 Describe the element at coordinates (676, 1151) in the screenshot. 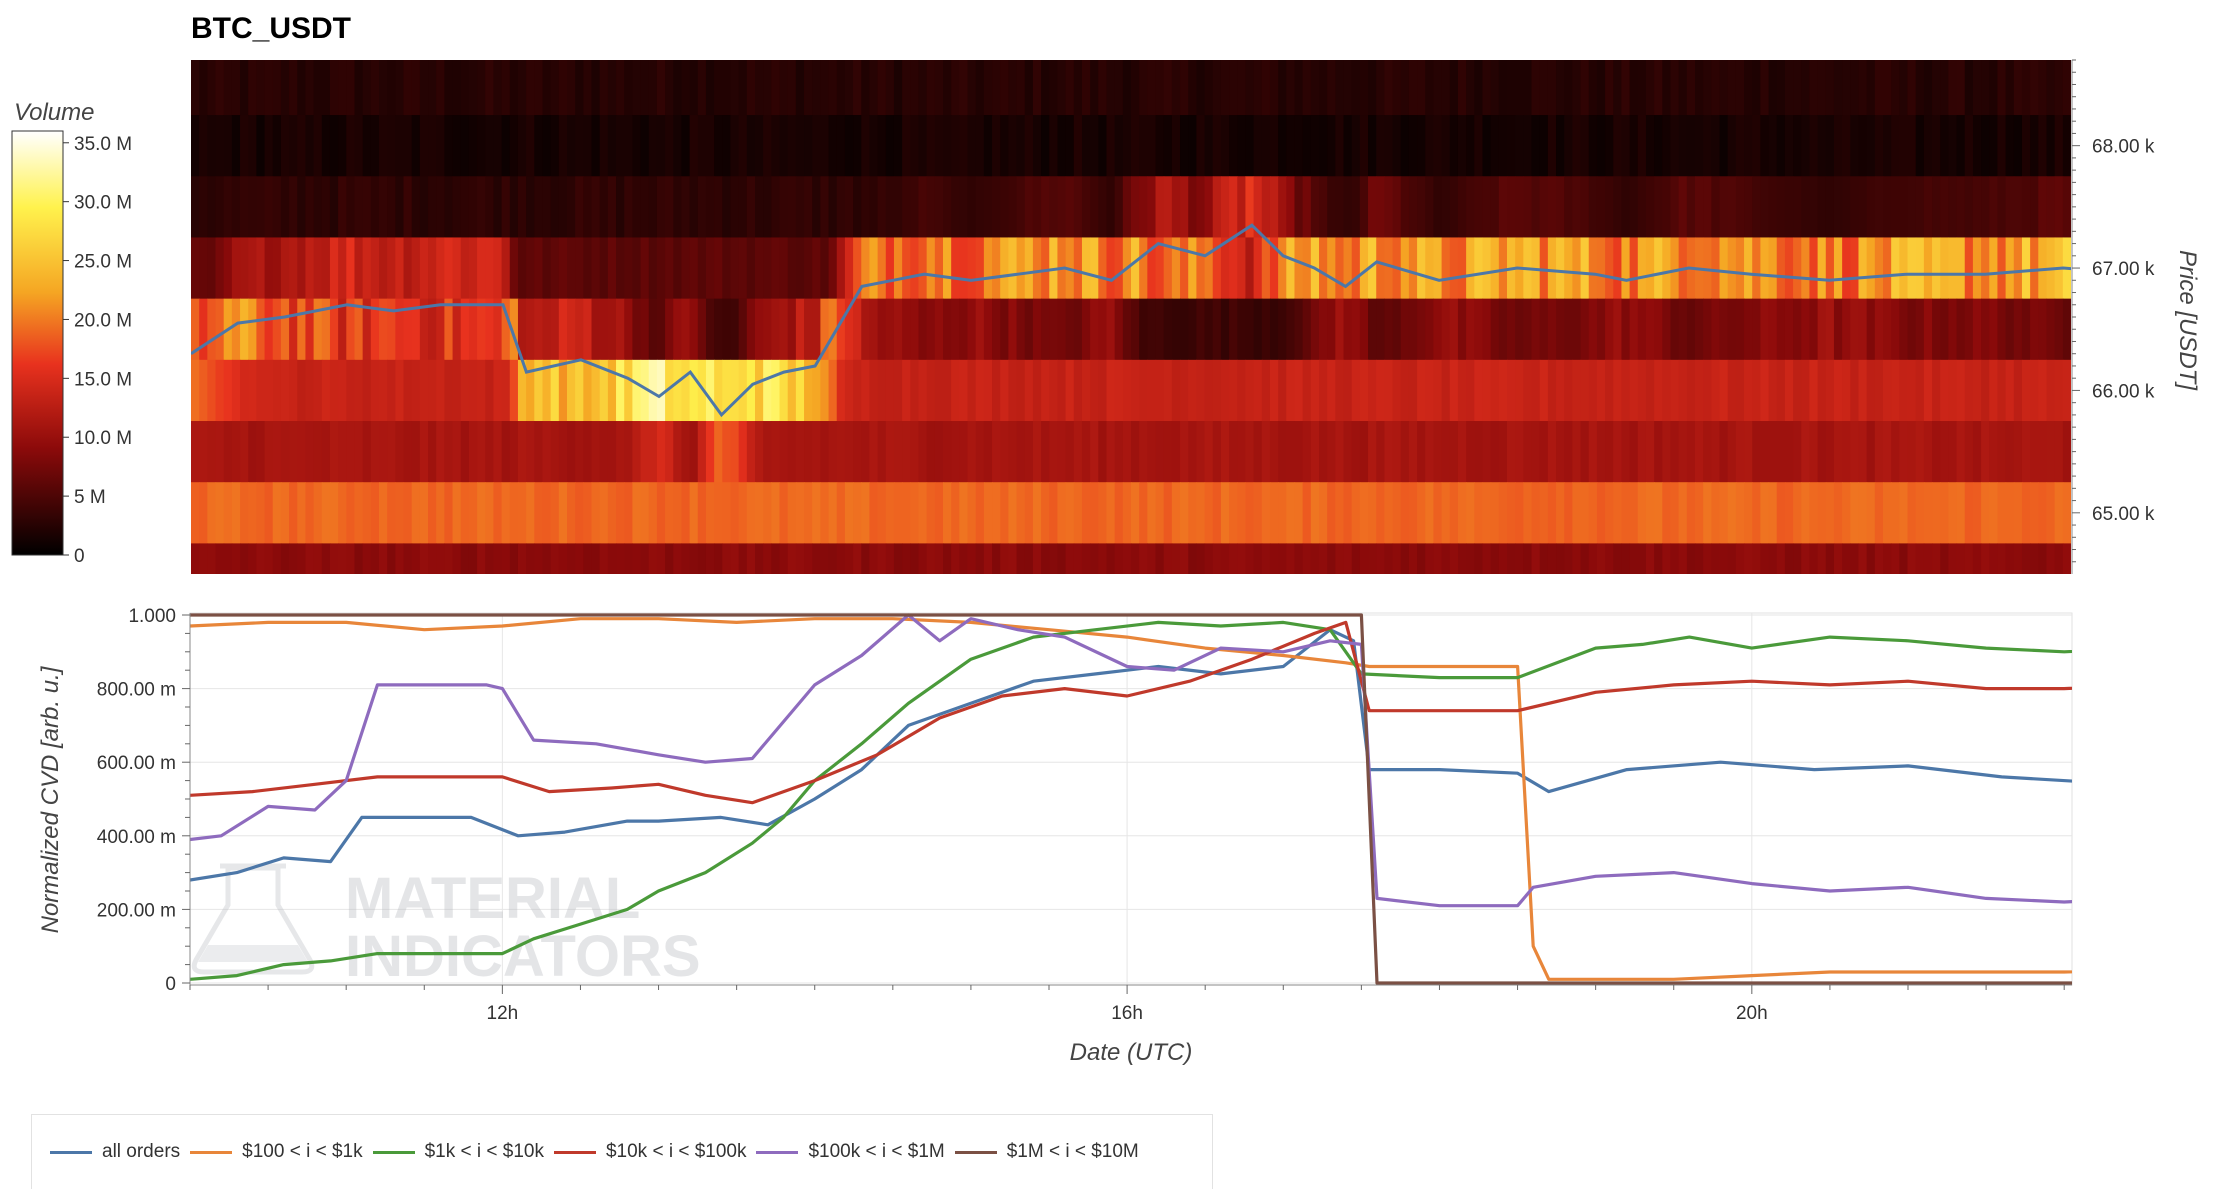

I see `legend-label: $10k < i < $100k` at that location.